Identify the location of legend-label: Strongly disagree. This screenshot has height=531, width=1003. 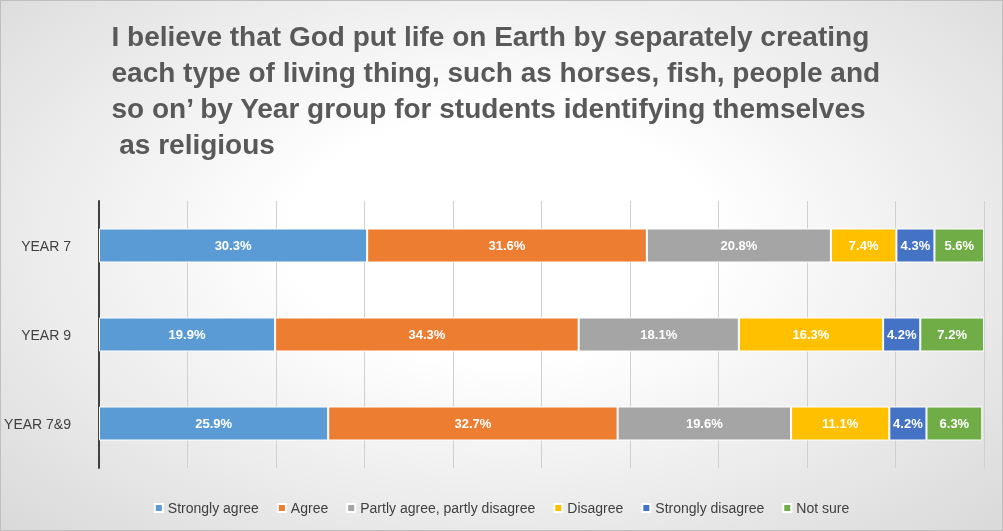
(710, 508).